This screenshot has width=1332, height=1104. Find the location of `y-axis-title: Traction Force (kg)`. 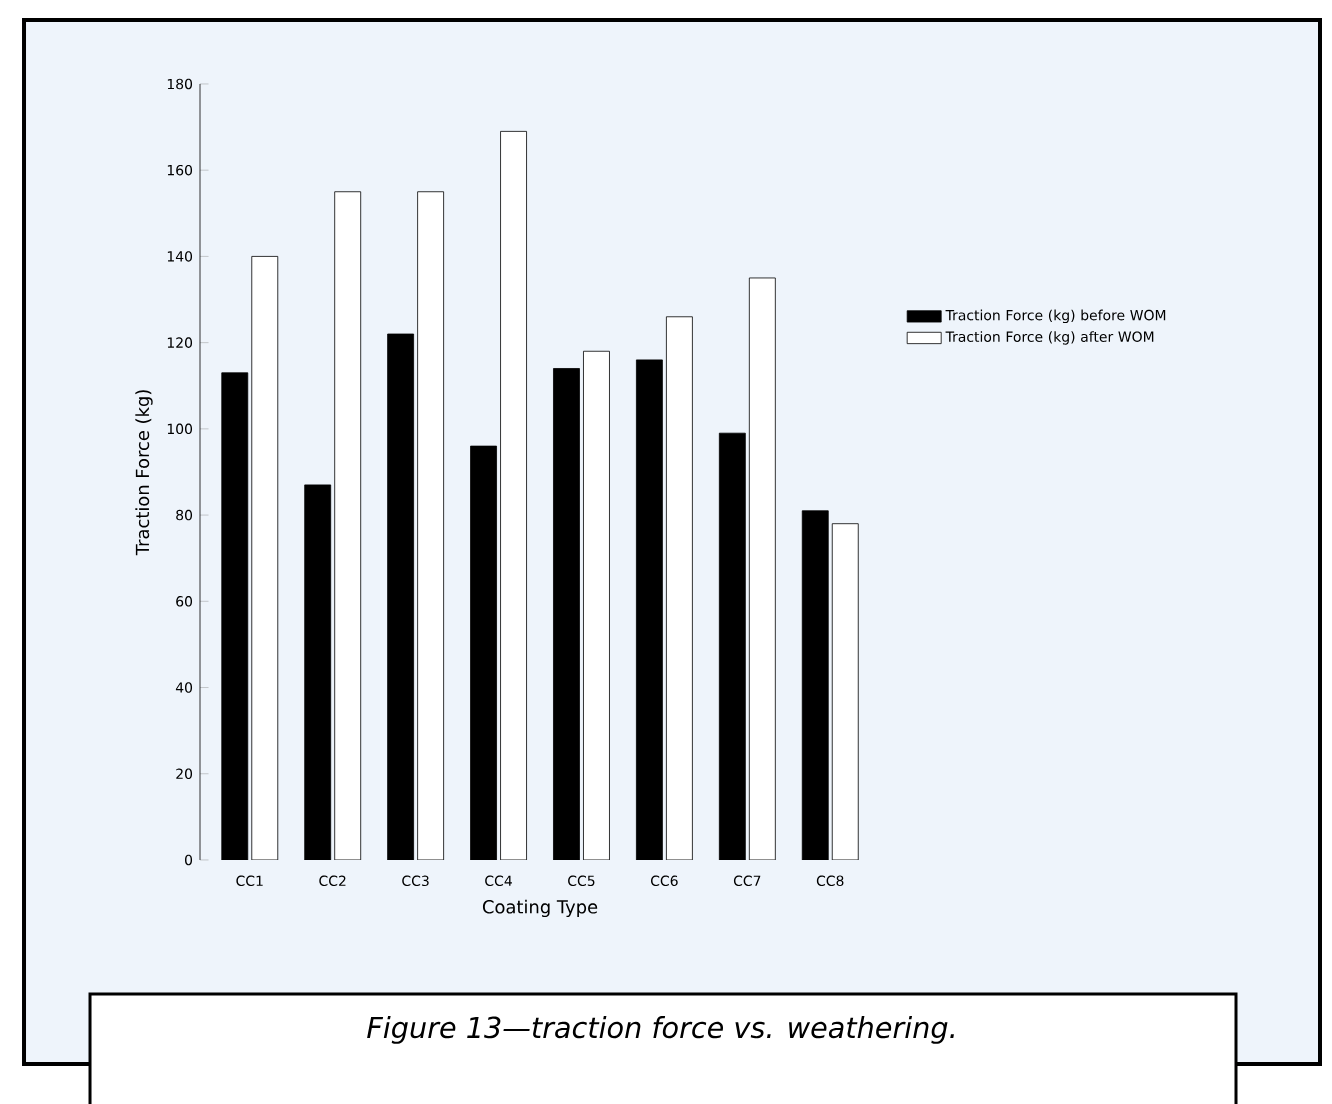

y-axis-title: Traction Force (kg) is located at coordinates (144, 473).